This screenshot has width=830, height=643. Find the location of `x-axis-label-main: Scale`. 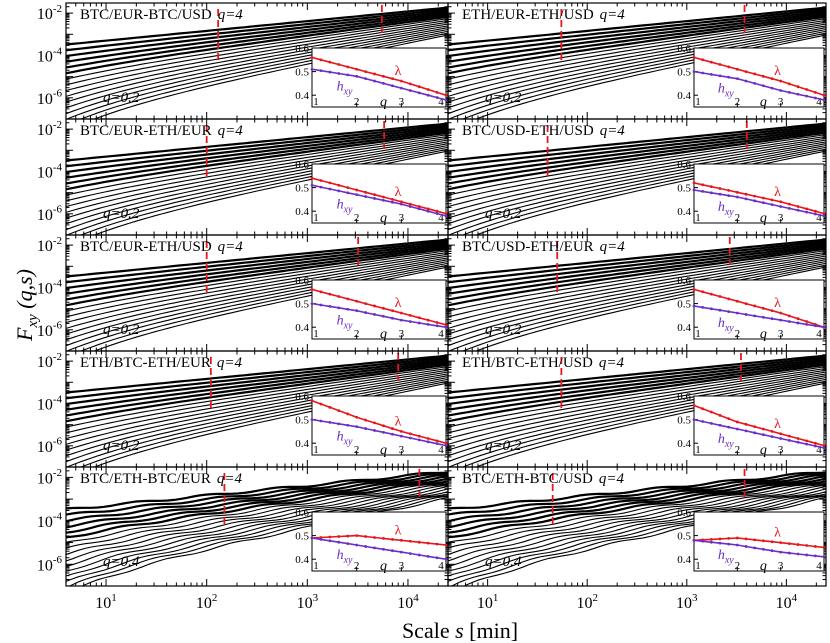

x-axis-label-main: Scale is located at coordinates (428, 630).